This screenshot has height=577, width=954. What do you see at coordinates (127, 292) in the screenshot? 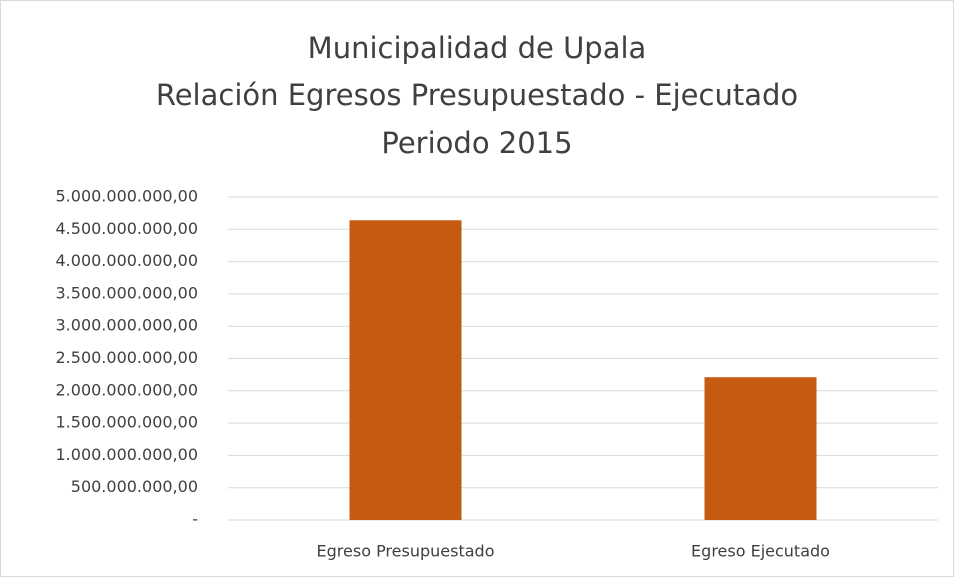
I see `y-tick-label: 3.500.000.000,00` at bounding box center [127, 292].